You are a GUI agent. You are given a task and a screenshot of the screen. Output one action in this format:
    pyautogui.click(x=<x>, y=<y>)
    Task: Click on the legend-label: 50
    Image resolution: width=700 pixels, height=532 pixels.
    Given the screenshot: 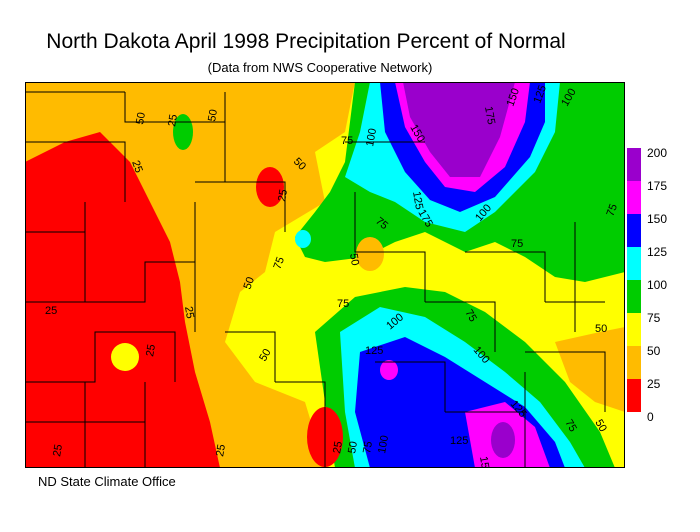 What is the action you would take?
    pyautogui.click(x=654, y=351)
    